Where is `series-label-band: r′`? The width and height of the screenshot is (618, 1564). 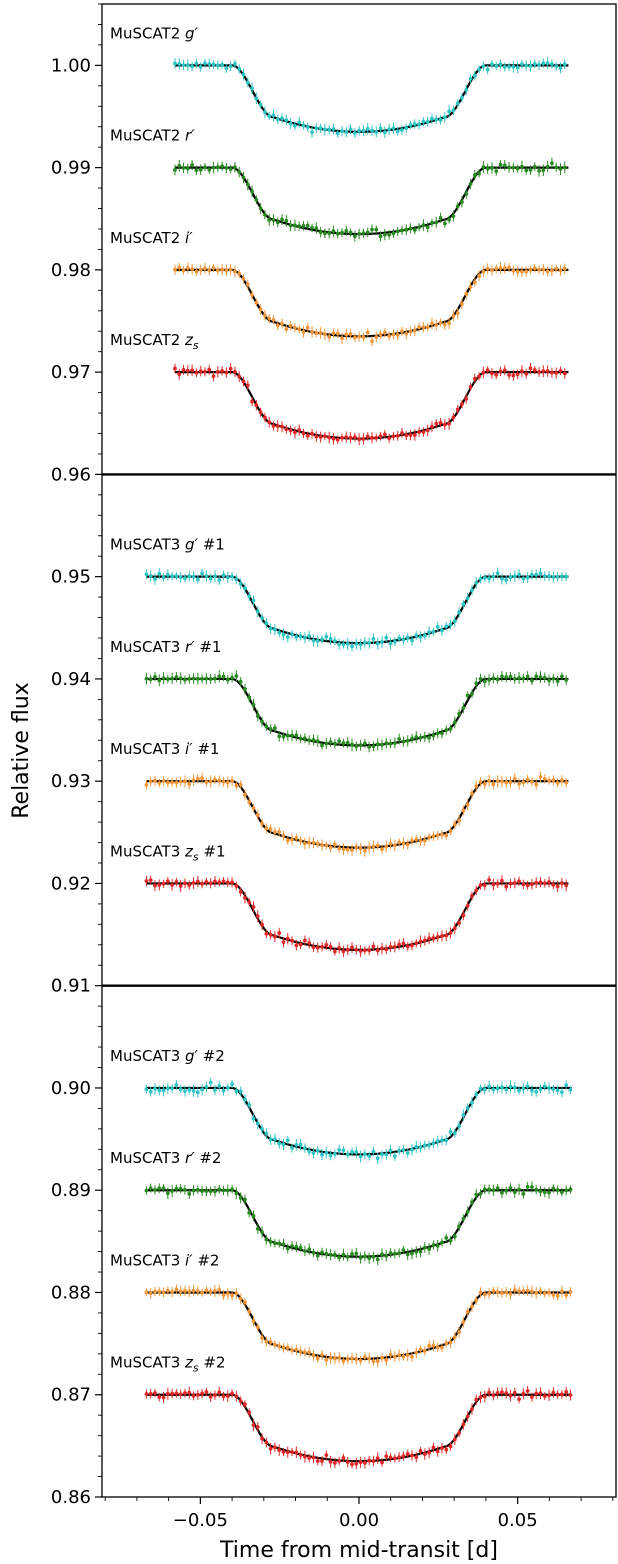
series-label-band: r′ is located at coordinates (190, 136).